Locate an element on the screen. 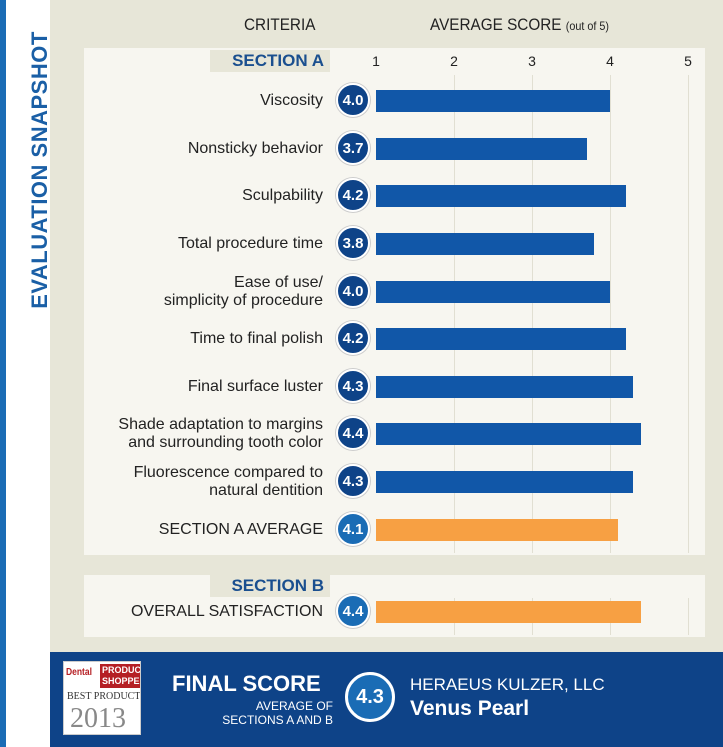  tick-label: 5 is located at coordinates (688, 61).